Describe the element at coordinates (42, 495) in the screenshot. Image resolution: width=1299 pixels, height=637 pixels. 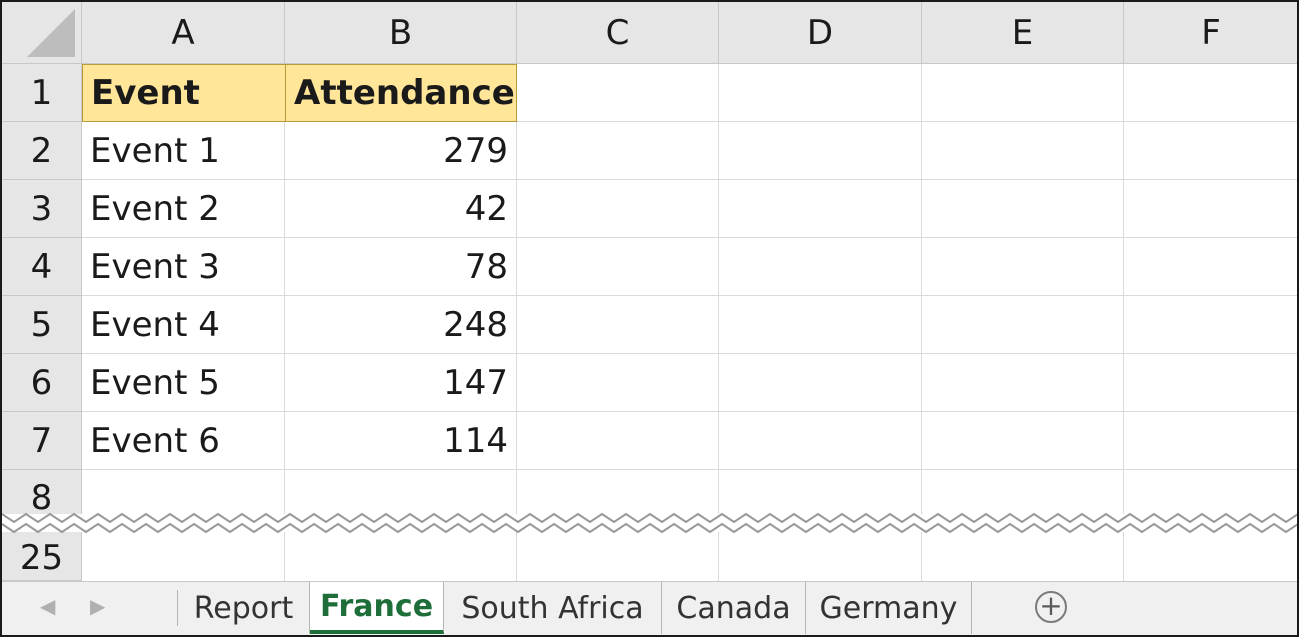
I see `row-header-8: 8` at that location.